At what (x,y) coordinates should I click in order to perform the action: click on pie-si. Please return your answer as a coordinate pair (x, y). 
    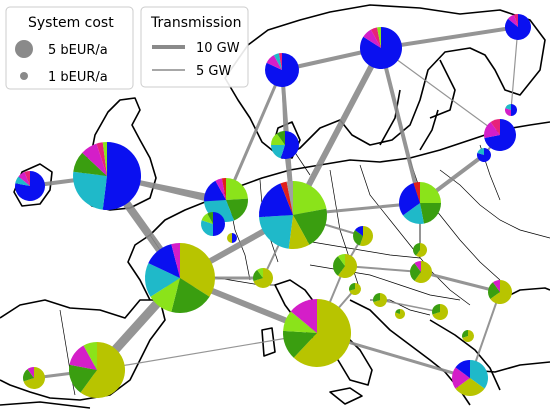
    Looking at the image, I should click on (354, 288).